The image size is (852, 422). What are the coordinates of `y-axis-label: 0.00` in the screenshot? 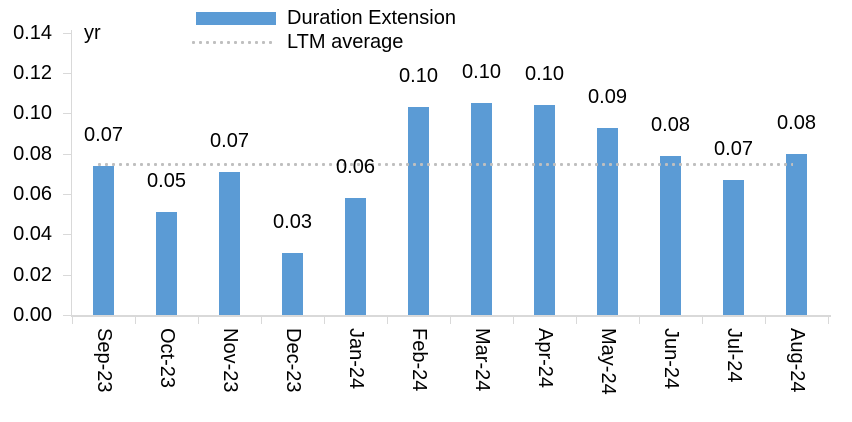 It's located at (32, 315).